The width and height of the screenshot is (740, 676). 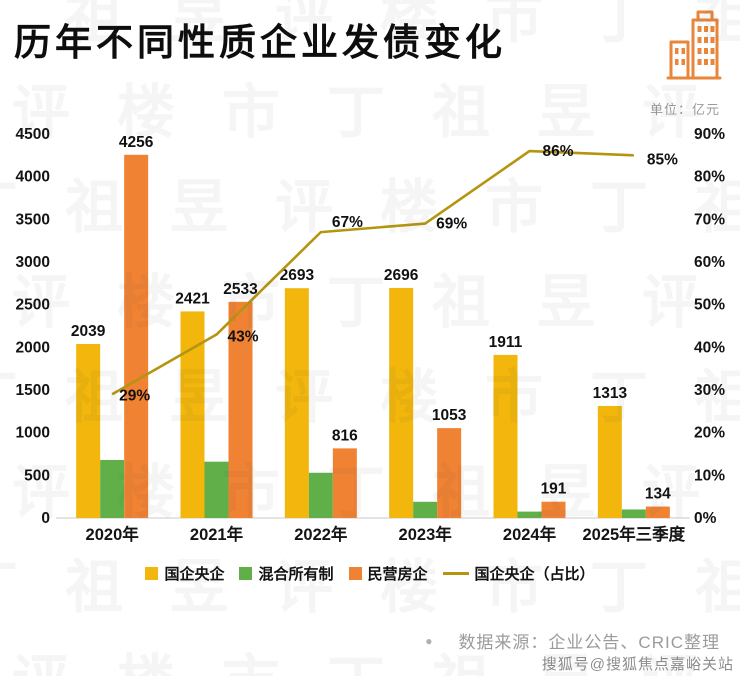 I want to click on x-axis-label: 2023年, so click(x=426, y=534).